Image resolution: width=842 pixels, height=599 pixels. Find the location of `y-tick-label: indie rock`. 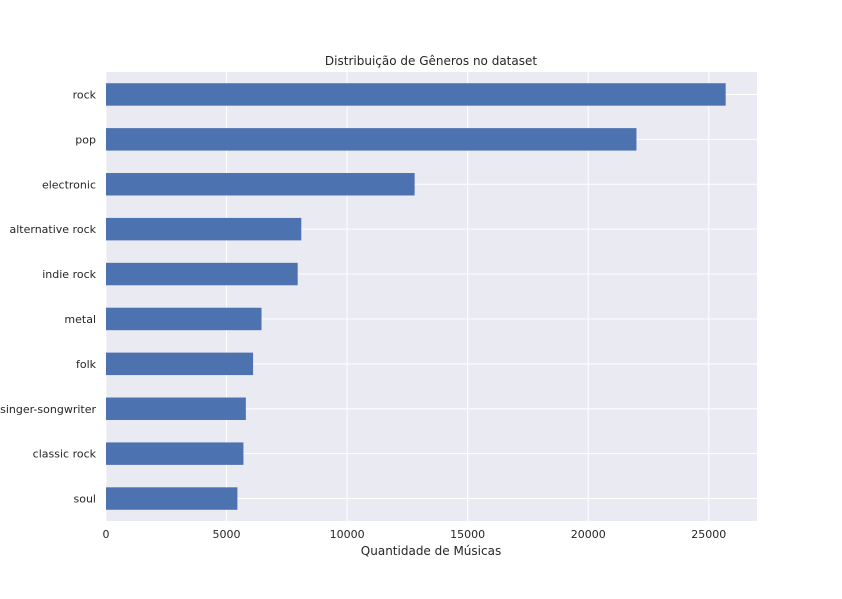

y-tick-label: indie rock is located at coordinates (69, 274).